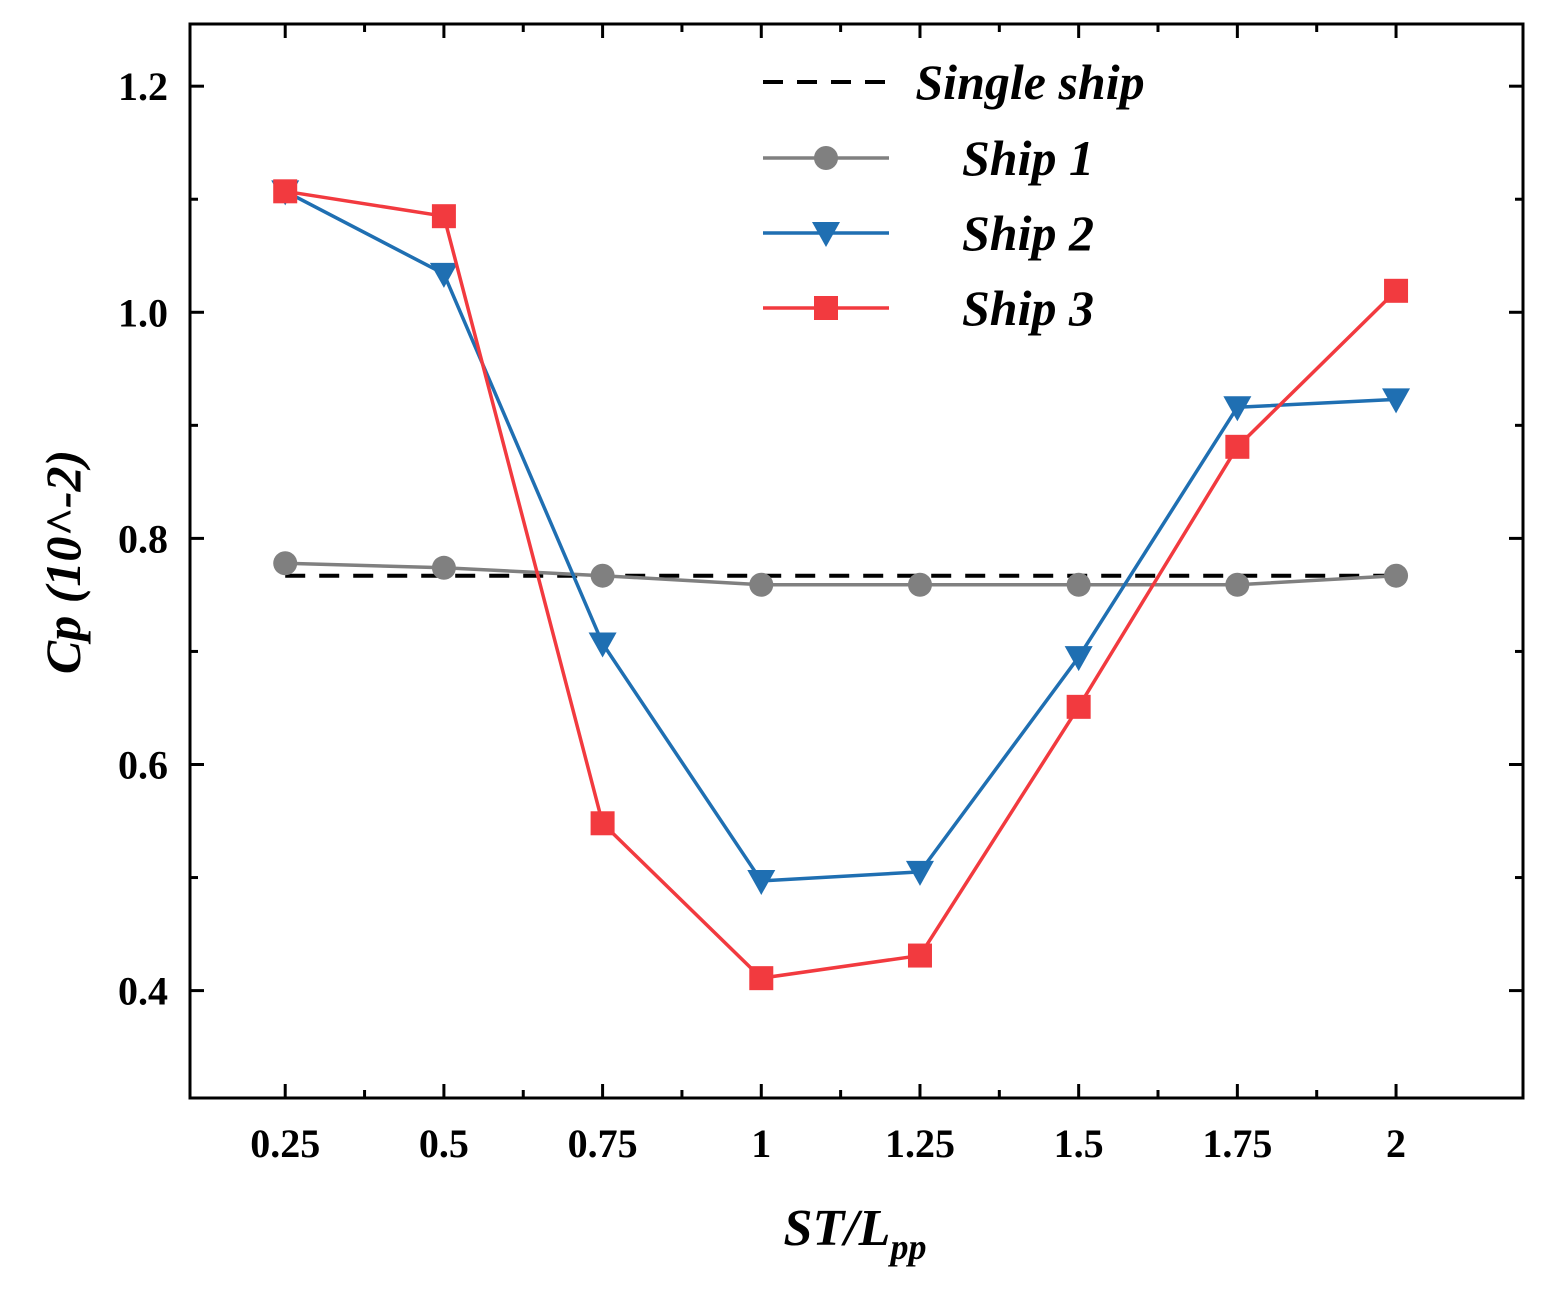  What do you see at coordinates (1028, 158) in the screenshot?
I see `legend-label-ship-1: Ship 1` at bounding box center [1028, 158].